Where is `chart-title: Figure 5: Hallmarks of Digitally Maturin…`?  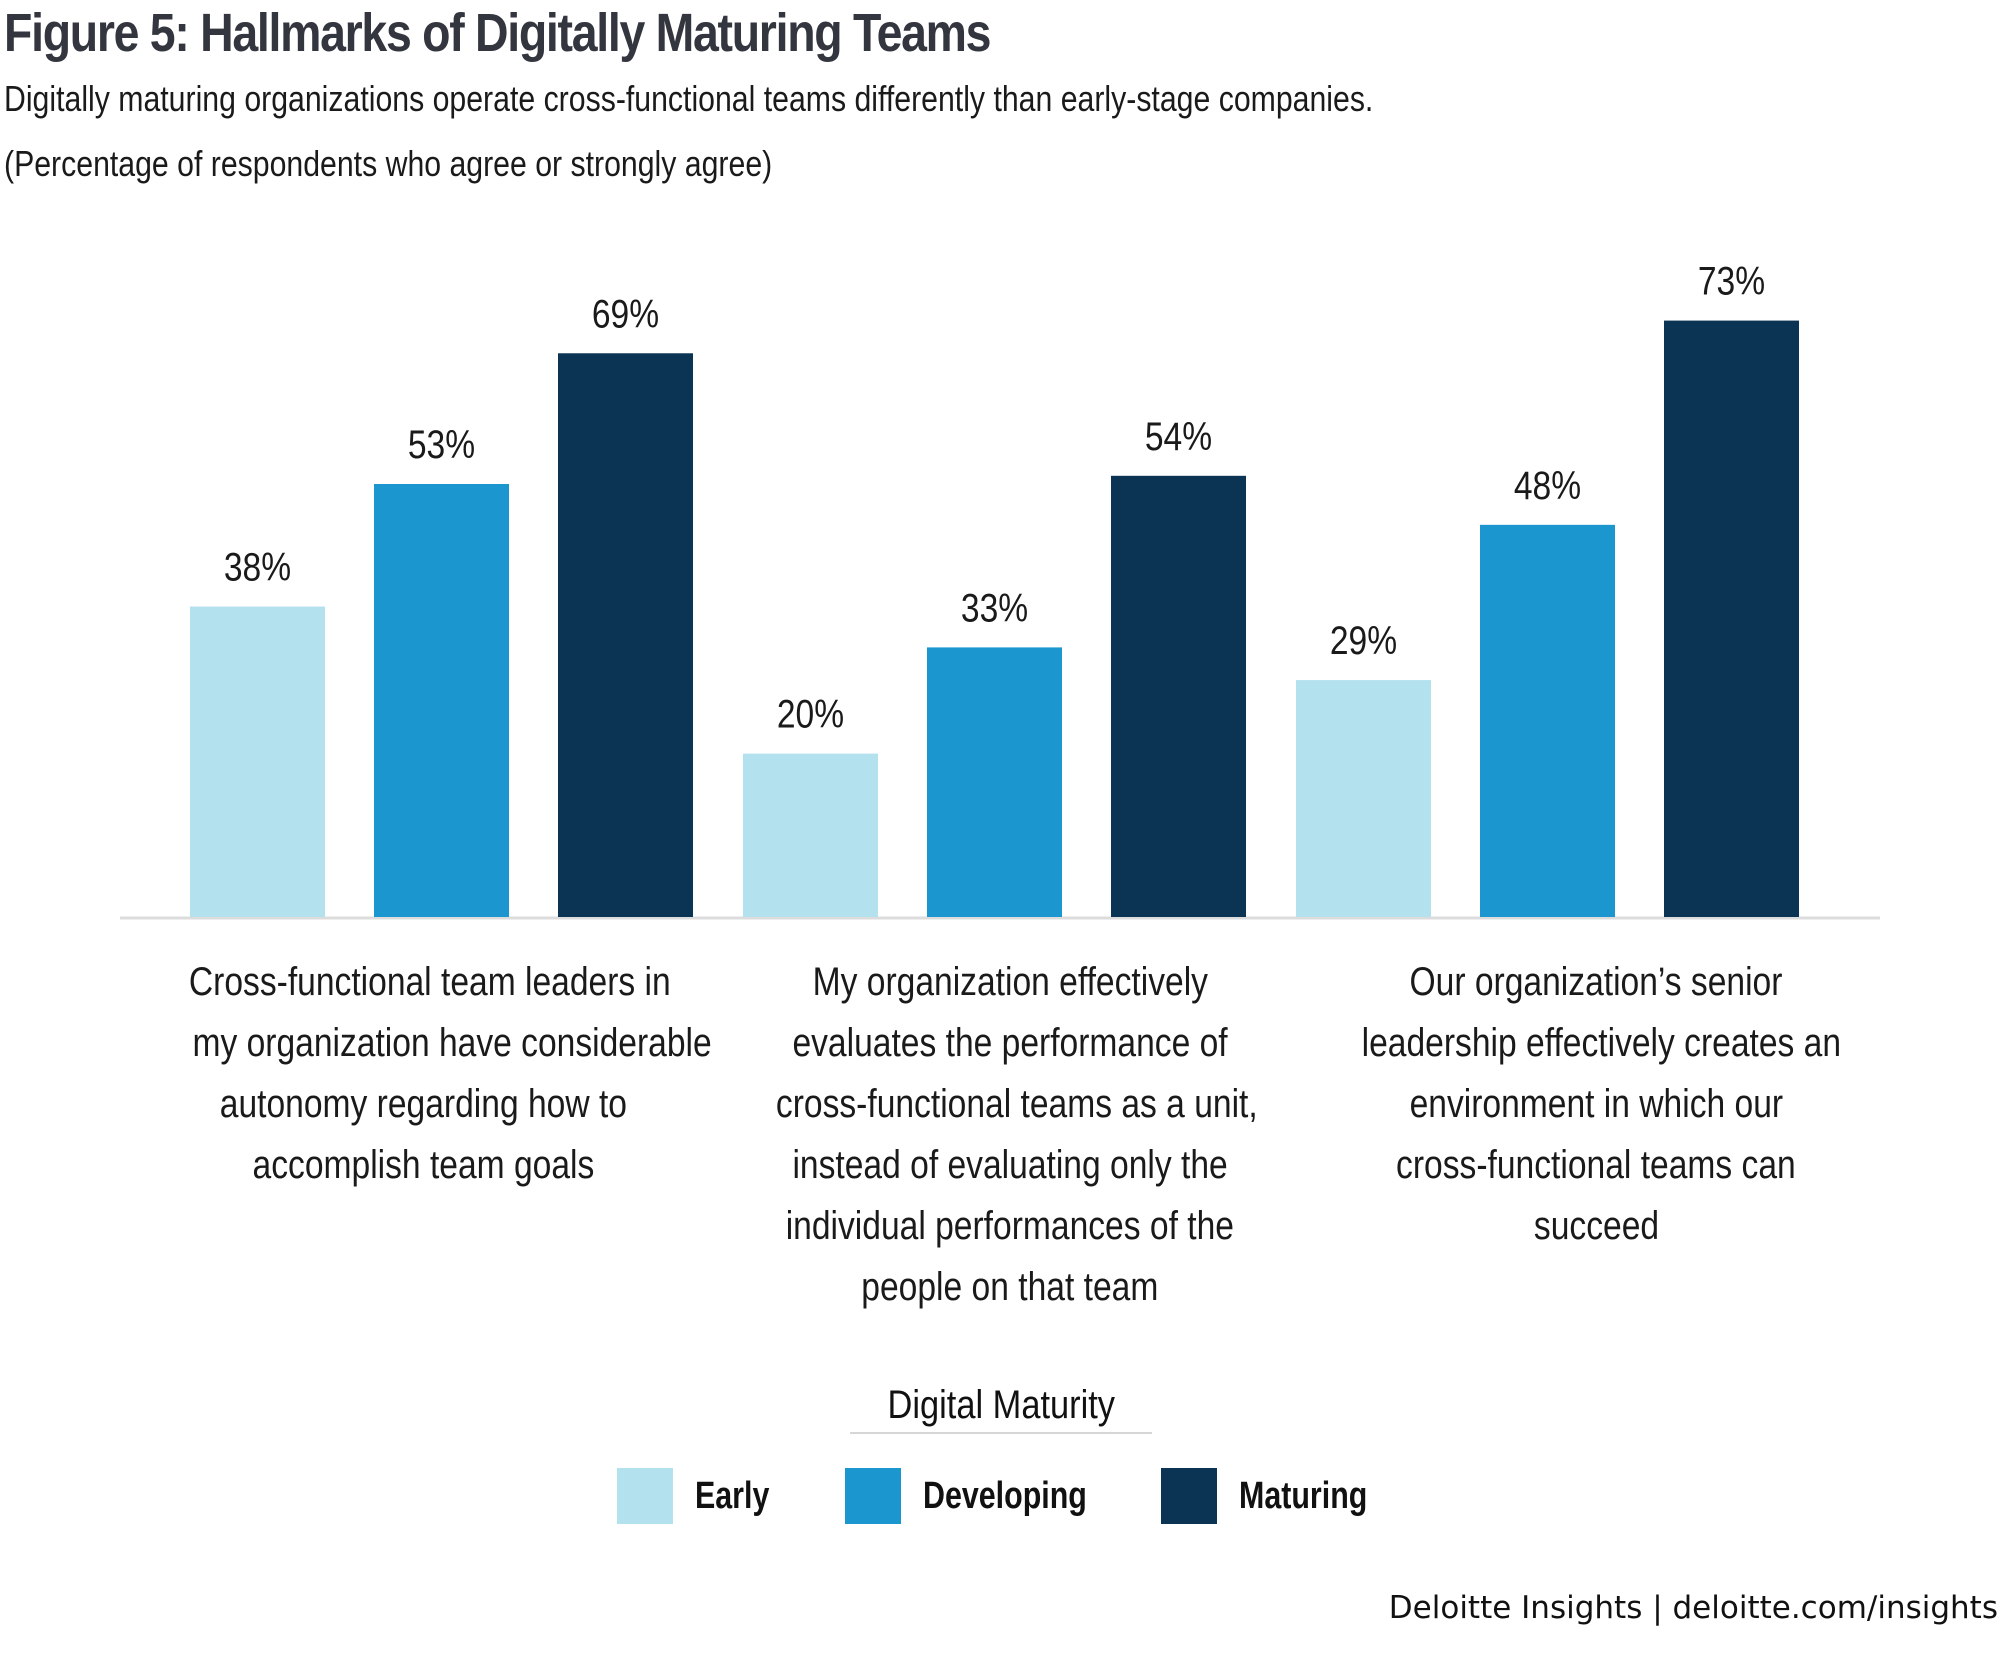 chart-title: Figure 5: Hallmarks of Digitally Maturin… is located at coordinates (498, 33).